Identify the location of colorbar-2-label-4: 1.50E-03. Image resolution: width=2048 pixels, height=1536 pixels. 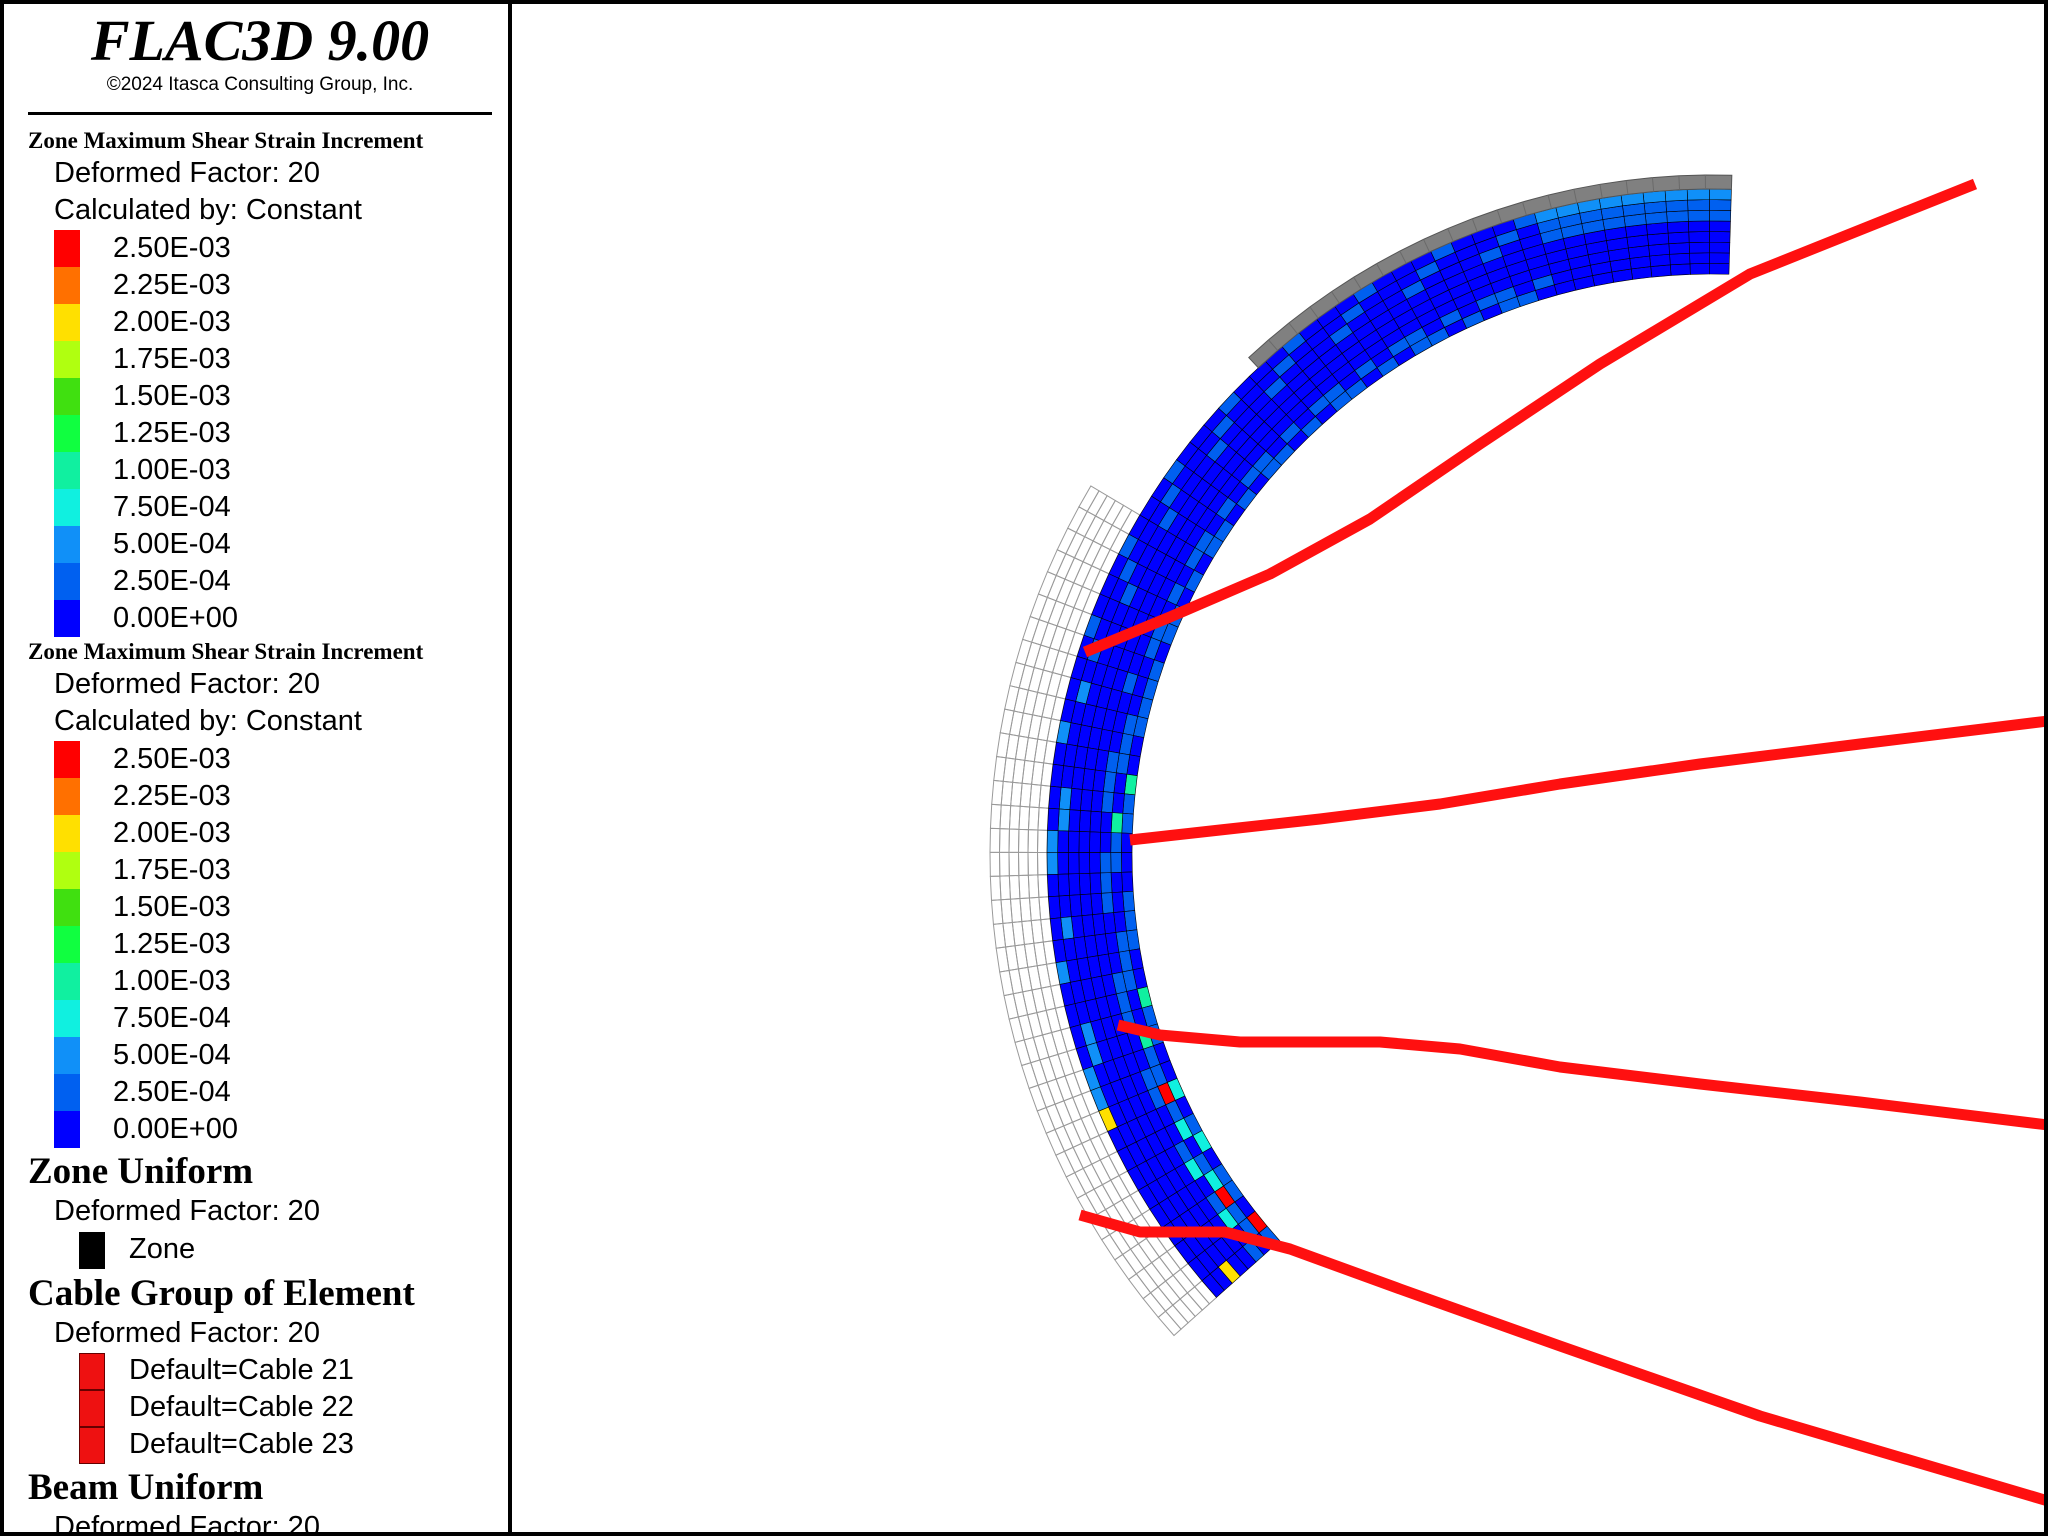
(172, 907).